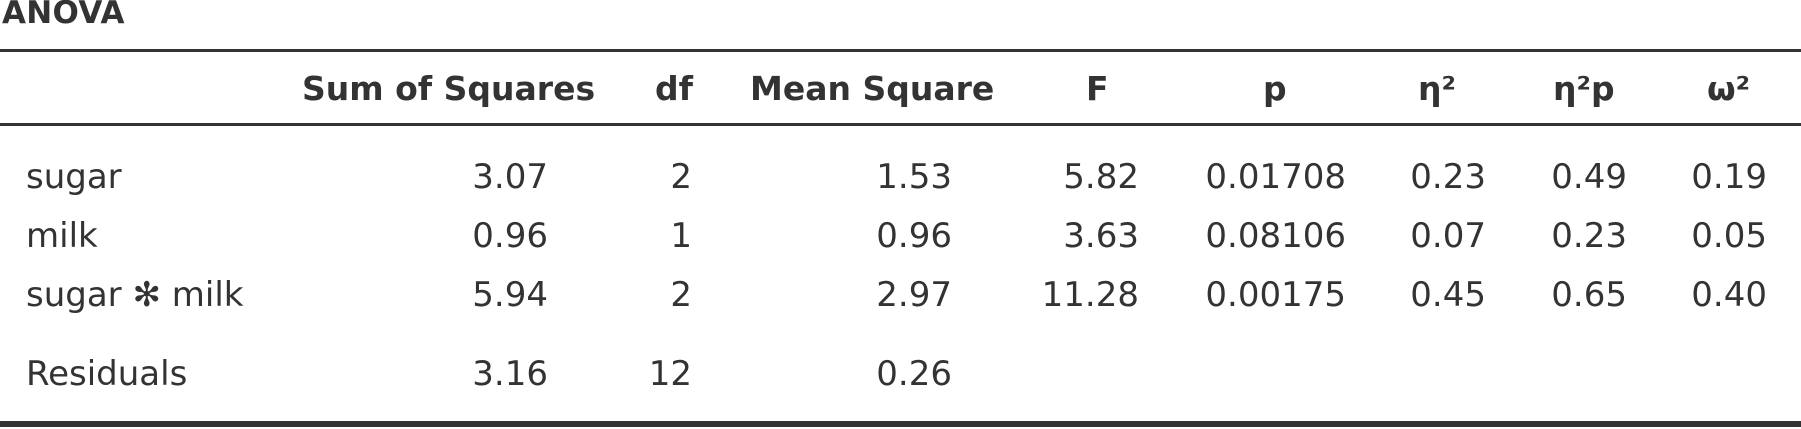 The image size is (1801, 429). I want to click on cell-mean-square: 0.96, so click(914, 236).